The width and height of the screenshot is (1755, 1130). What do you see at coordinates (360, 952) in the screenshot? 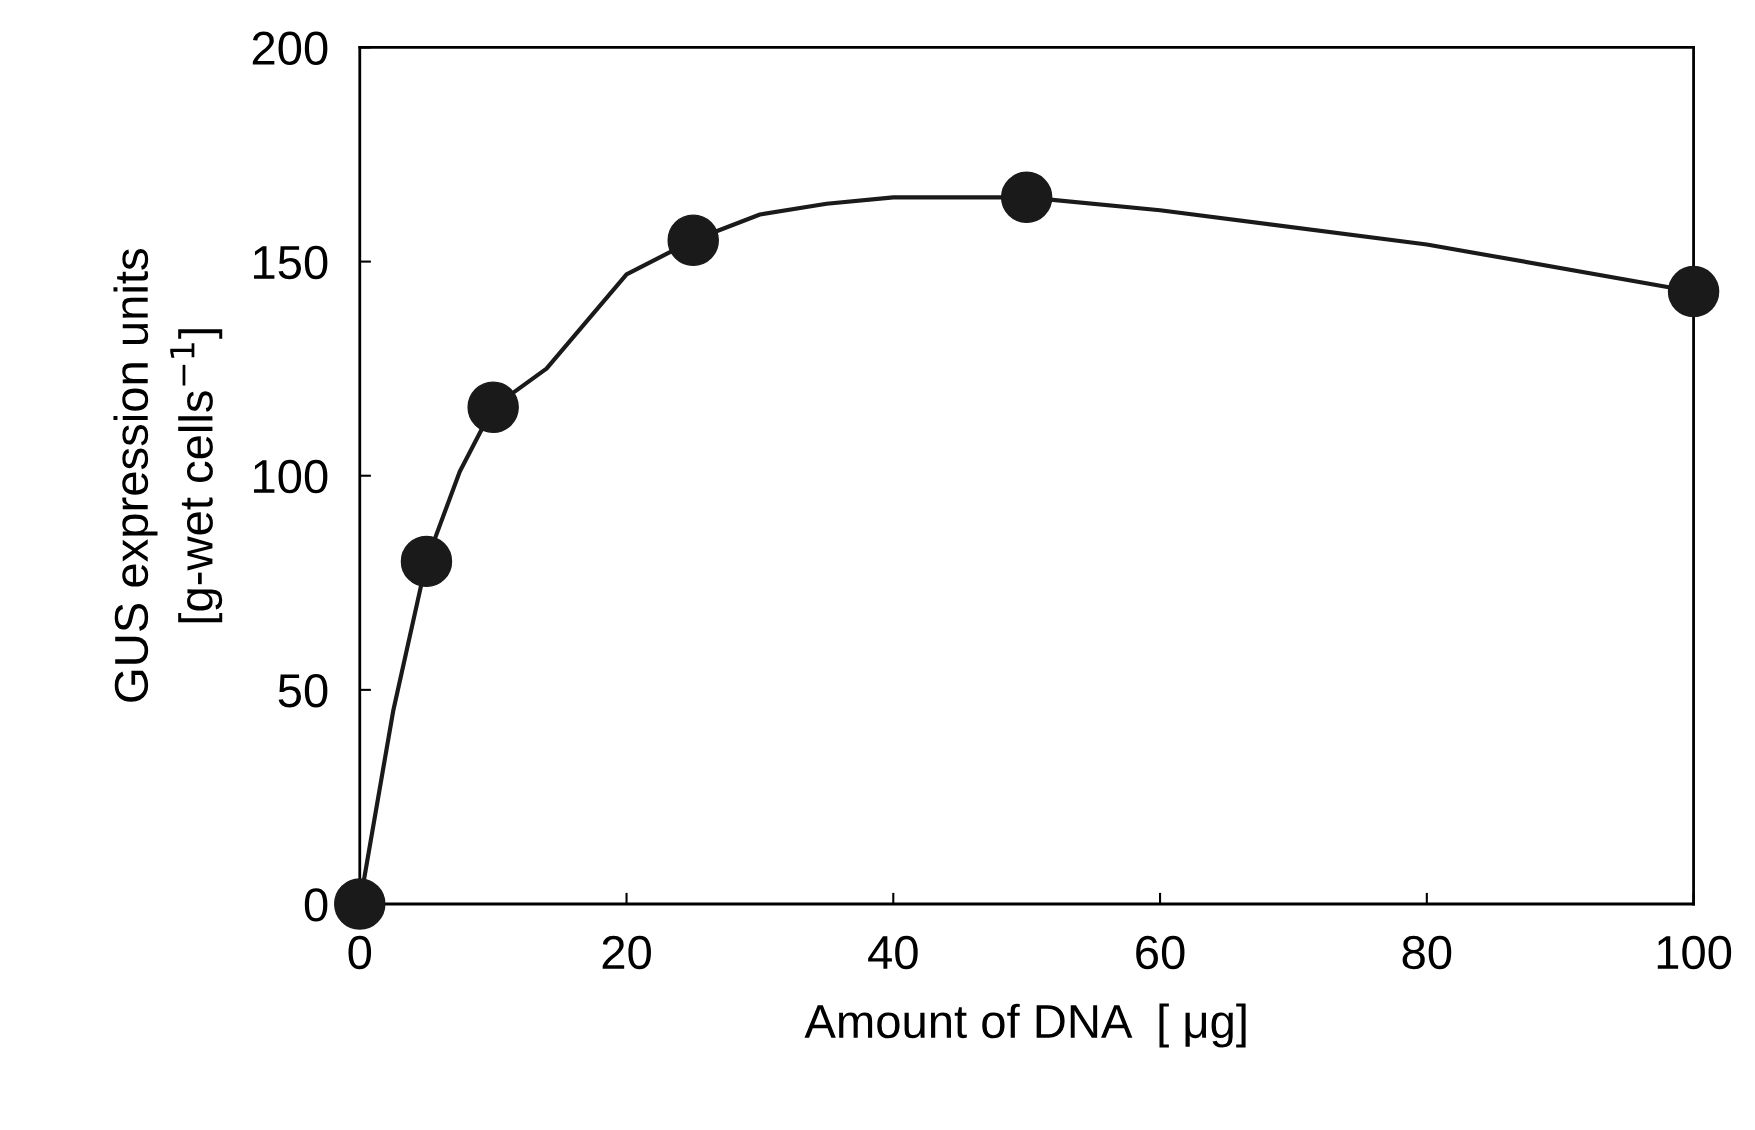
I see `x-tick-label: 0` at bounding box center [360, 952].